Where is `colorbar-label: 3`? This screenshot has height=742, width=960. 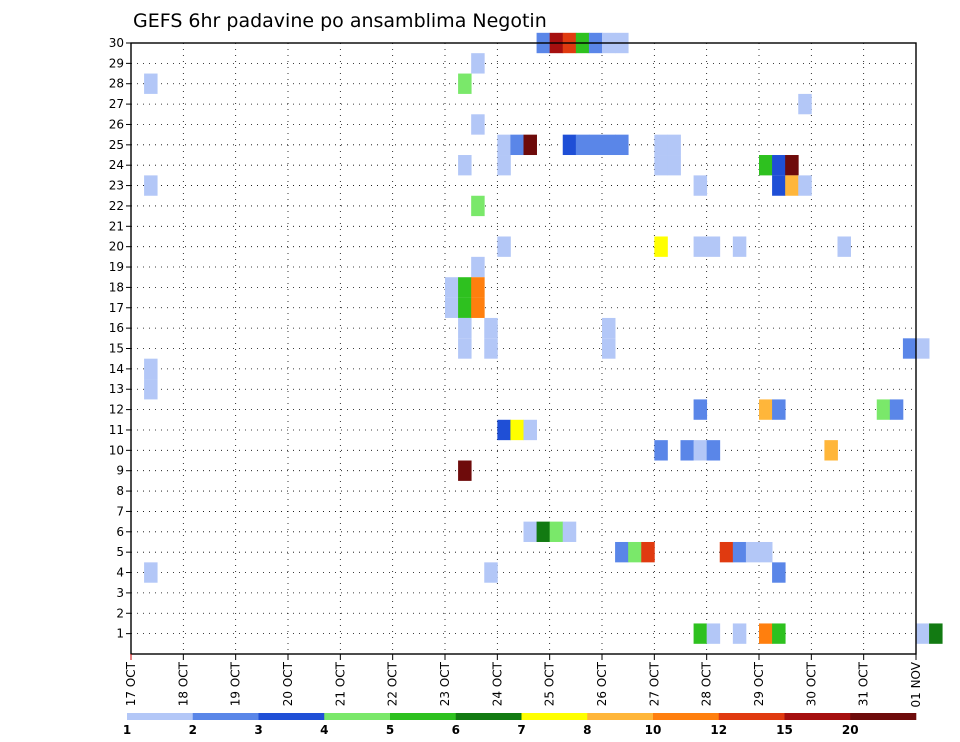 colorbar-label: 3 is located at coordinates (258, 730).